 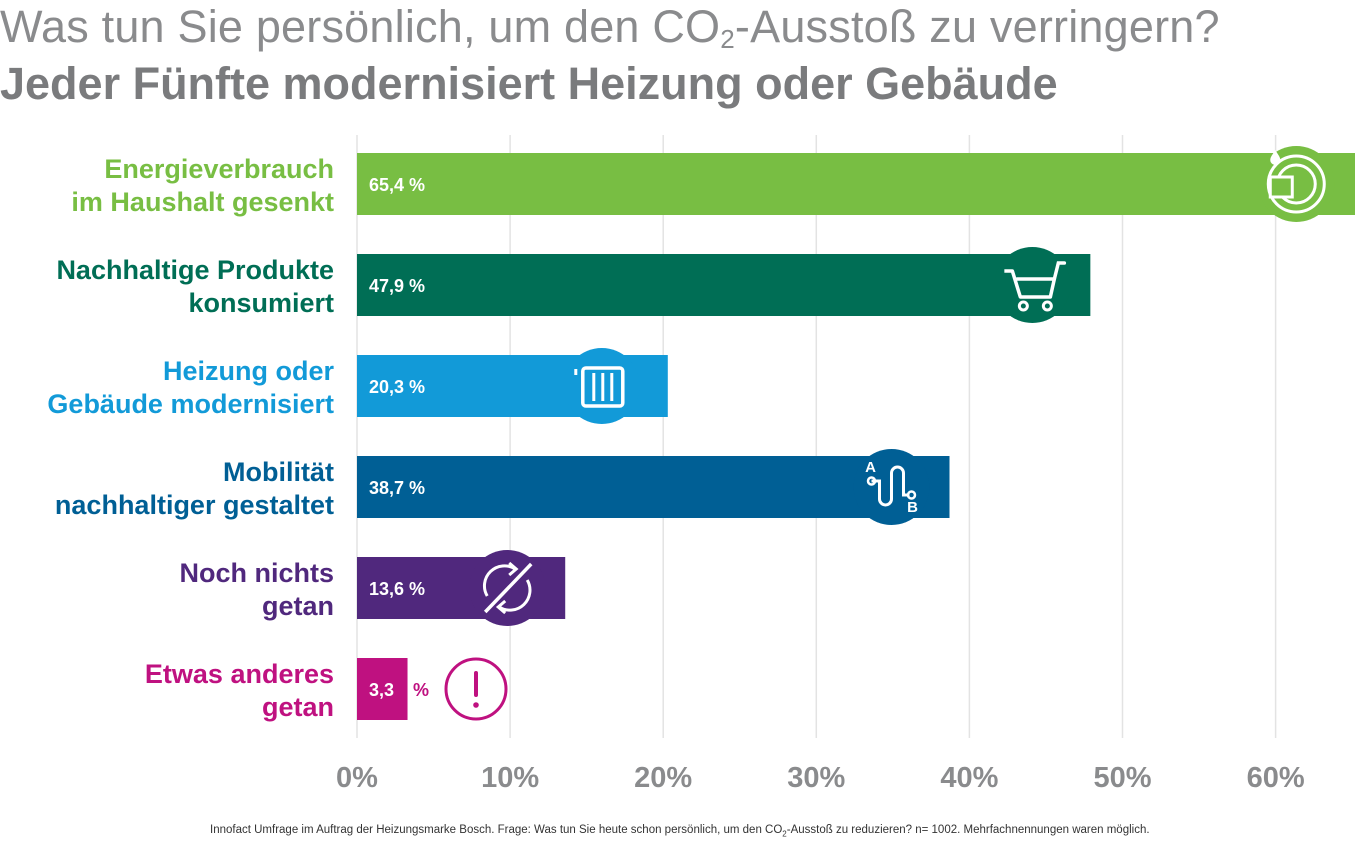 I want to click on x-tick-label: 0%, so click(x=357, y=778).